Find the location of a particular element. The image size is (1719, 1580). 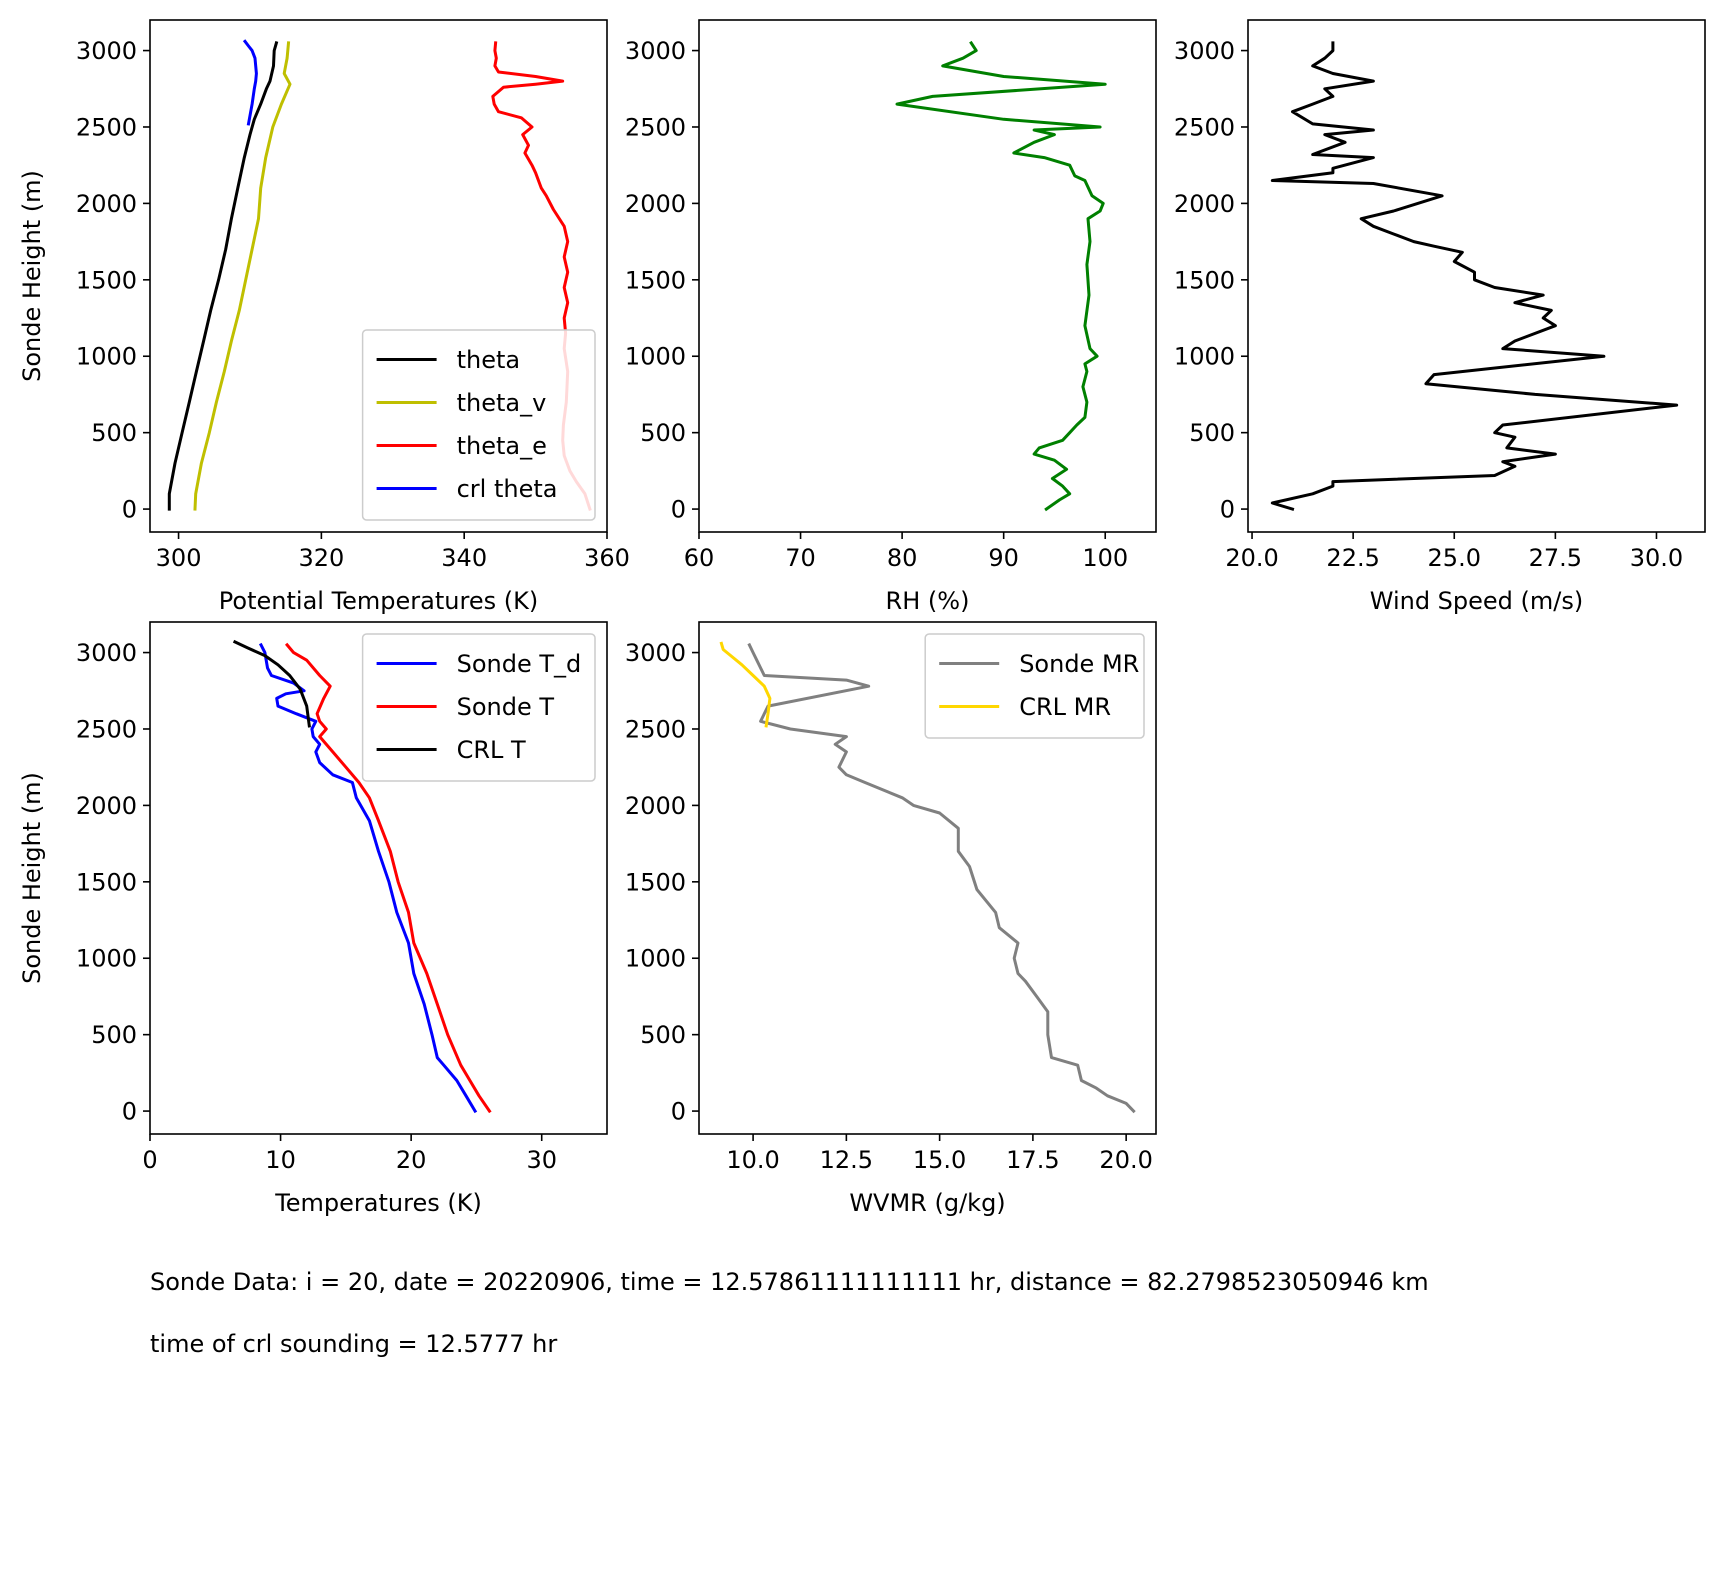

x-tick-label: 30 is located at coordinates (541, 1160).